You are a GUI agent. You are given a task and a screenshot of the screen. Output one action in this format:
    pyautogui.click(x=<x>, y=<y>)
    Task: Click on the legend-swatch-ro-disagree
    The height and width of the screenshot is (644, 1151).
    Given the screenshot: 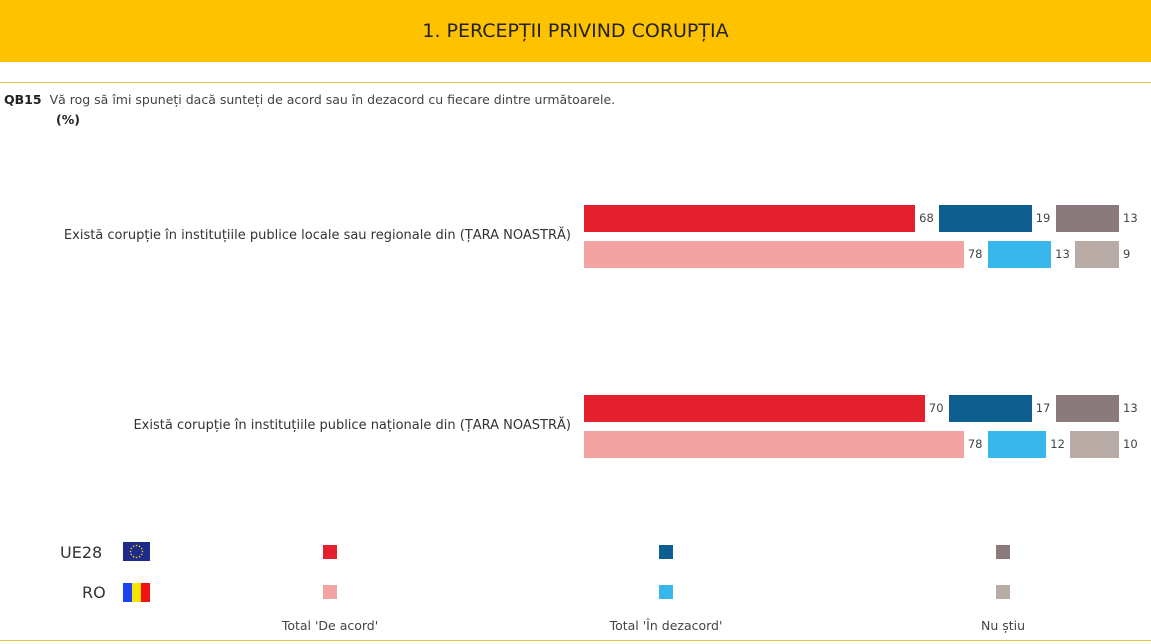 What is the action you would take?
    pyautogui.click(x=666, y=592)
    